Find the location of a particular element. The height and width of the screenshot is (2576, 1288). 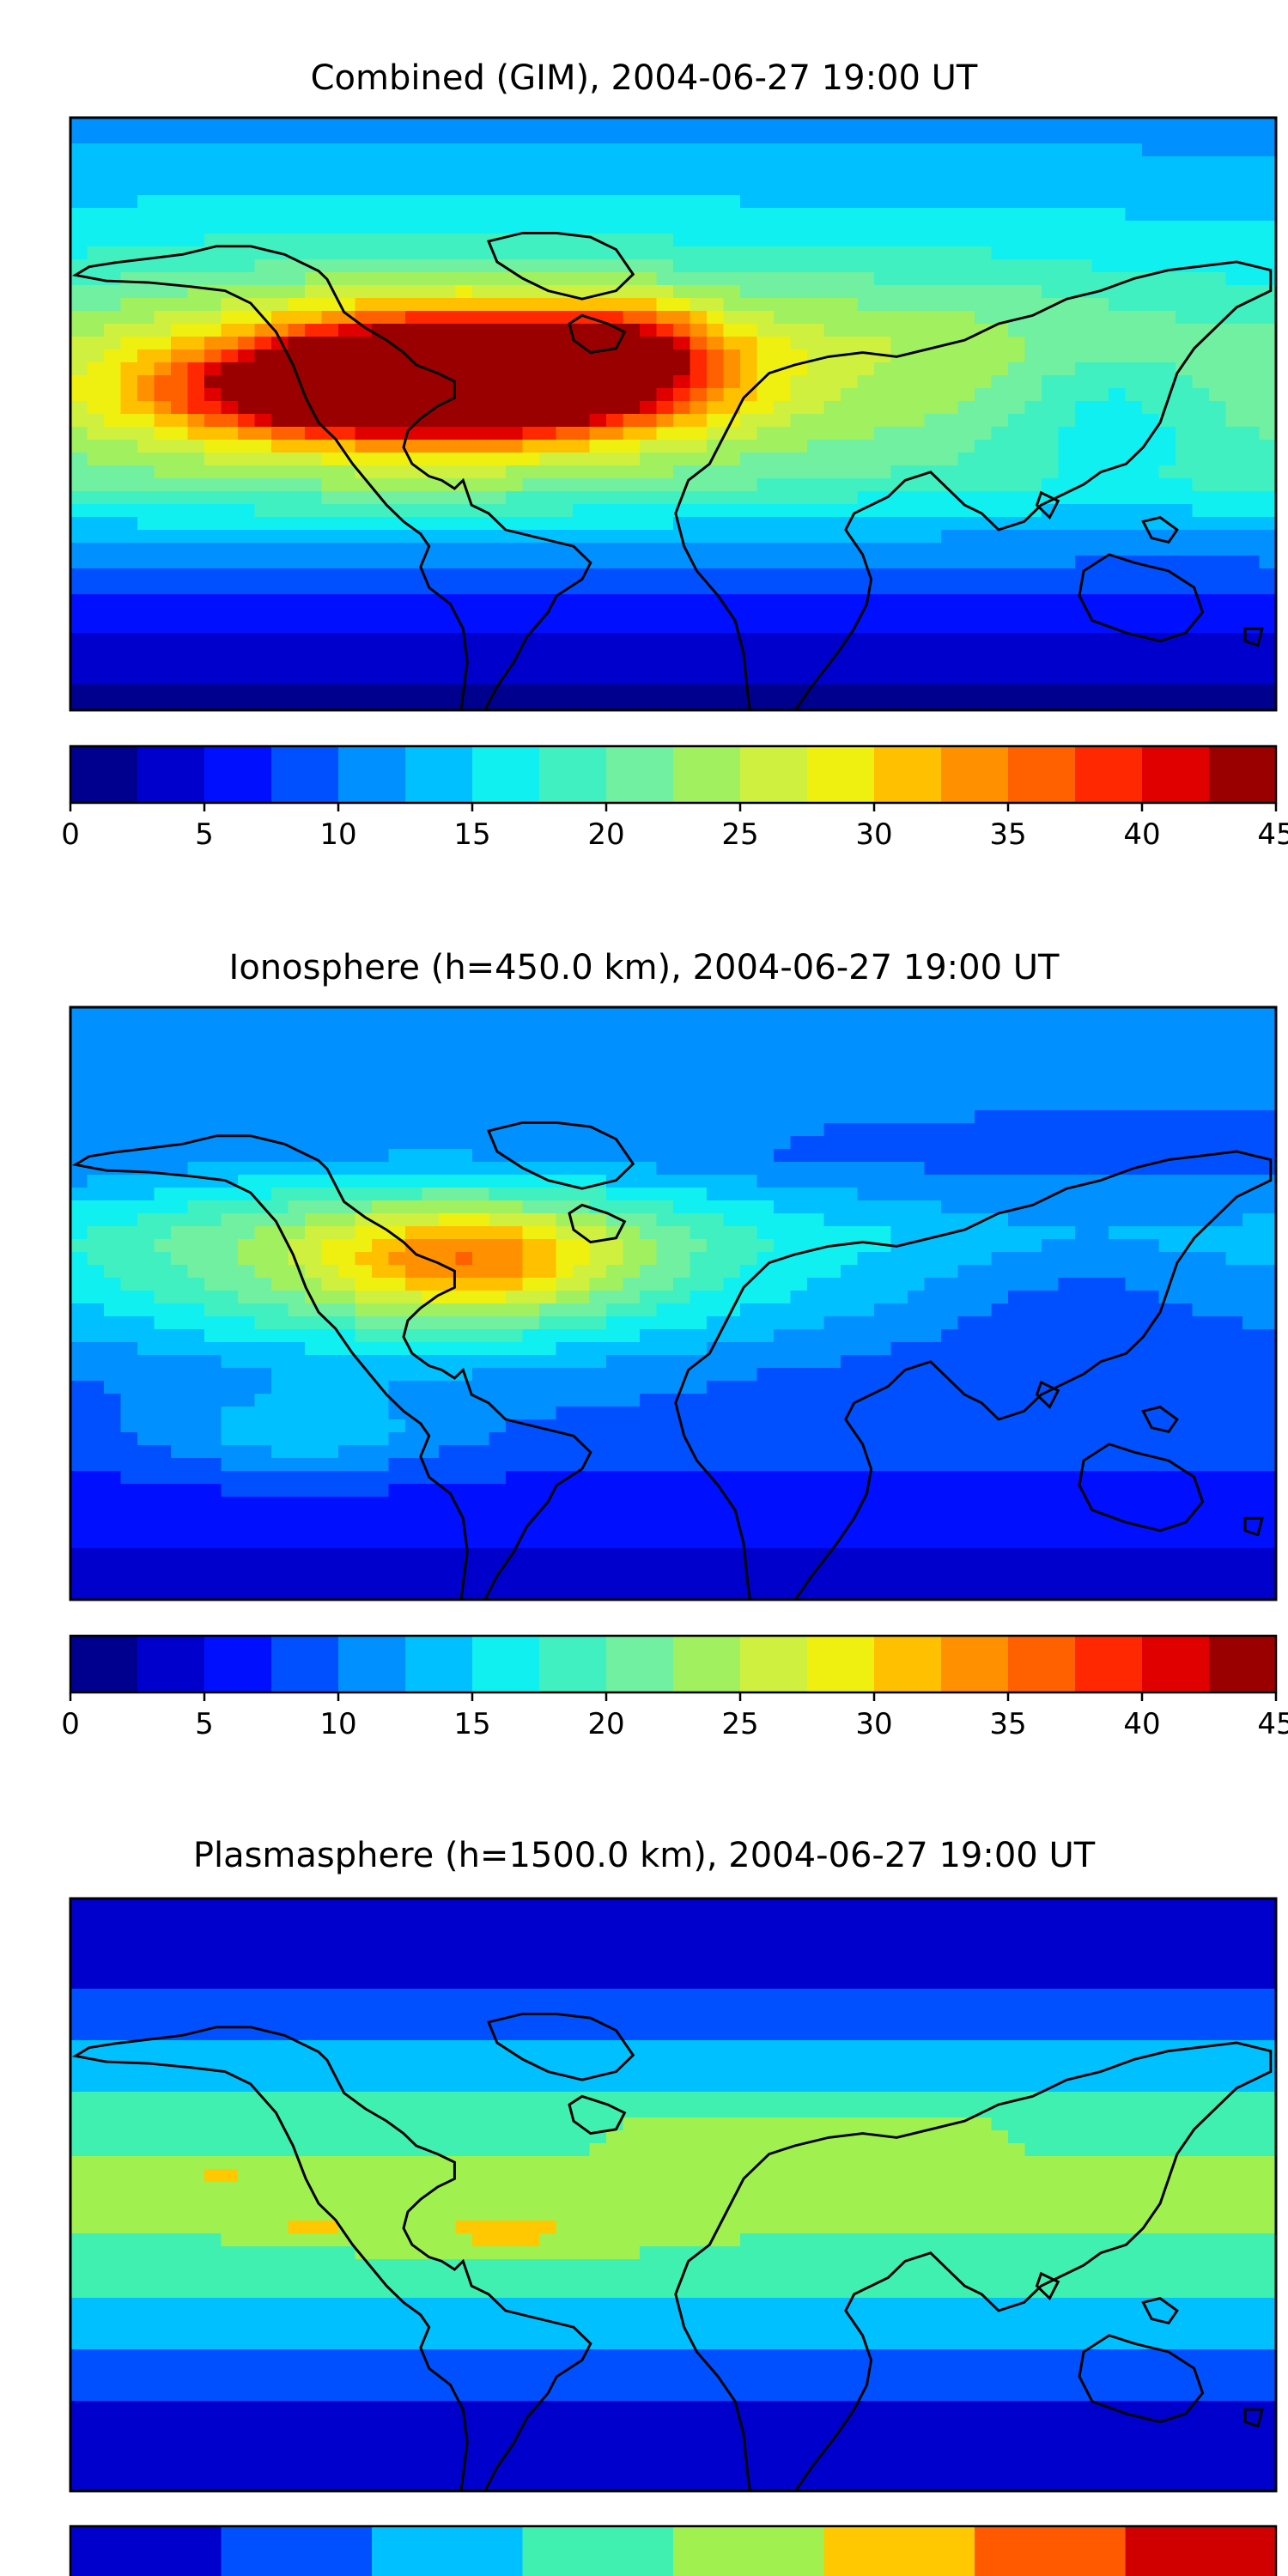

colorbar-tick-label: 40 is located at coordinates (1141, 834).